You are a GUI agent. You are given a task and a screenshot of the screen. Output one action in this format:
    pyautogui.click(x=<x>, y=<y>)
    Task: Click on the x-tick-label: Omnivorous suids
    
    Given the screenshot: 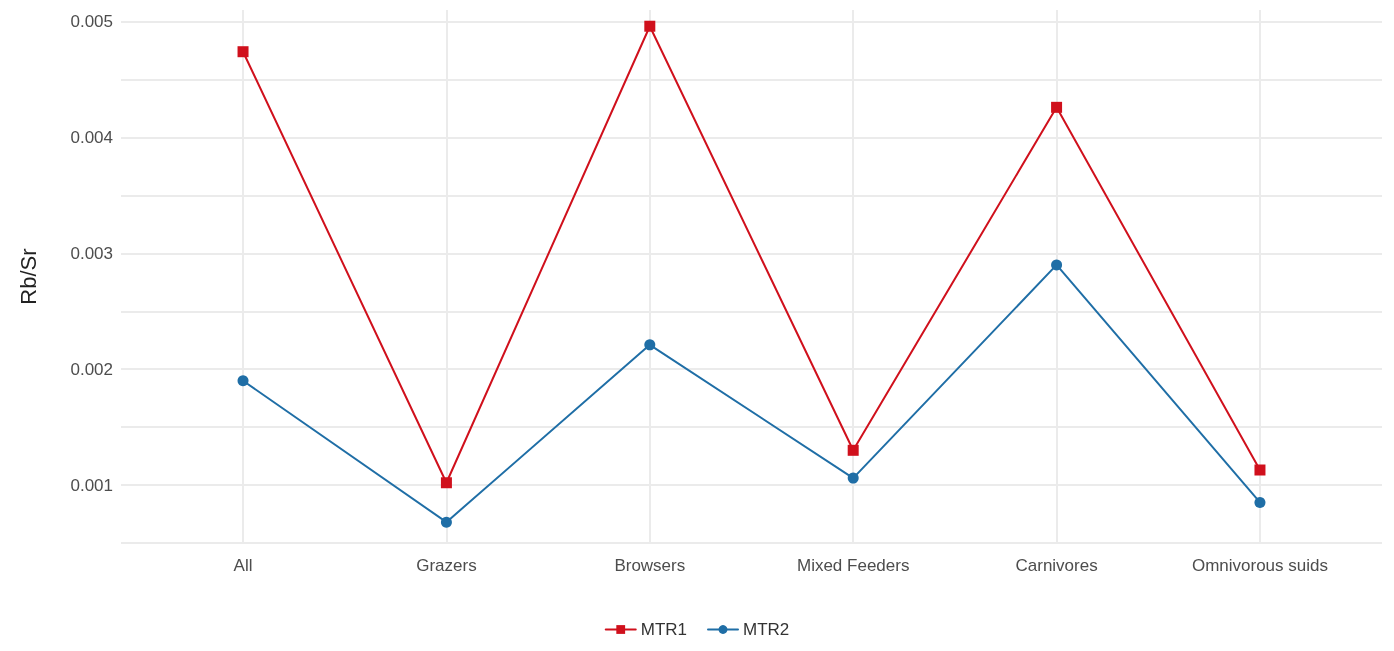 What is the action you would take?
    pyautogui.click(x=1259, y=565)
    